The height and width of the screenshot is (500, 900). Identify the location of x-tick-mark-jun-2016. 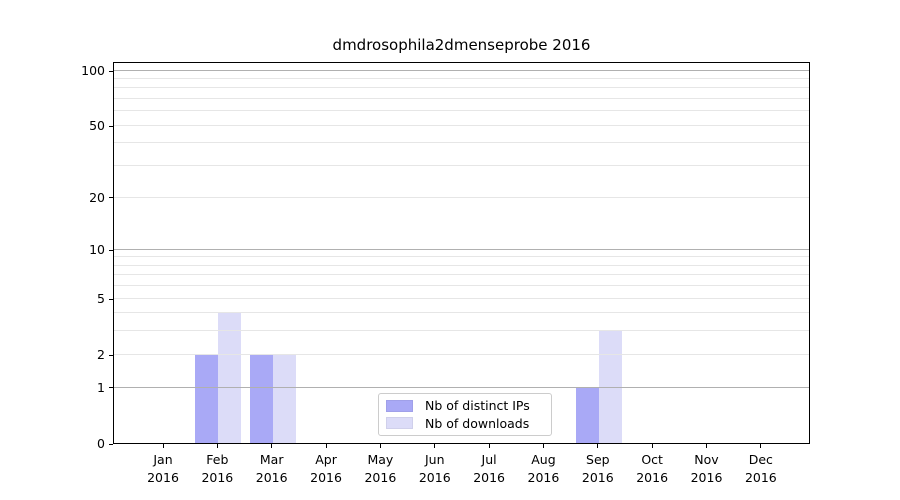
(435, 446).